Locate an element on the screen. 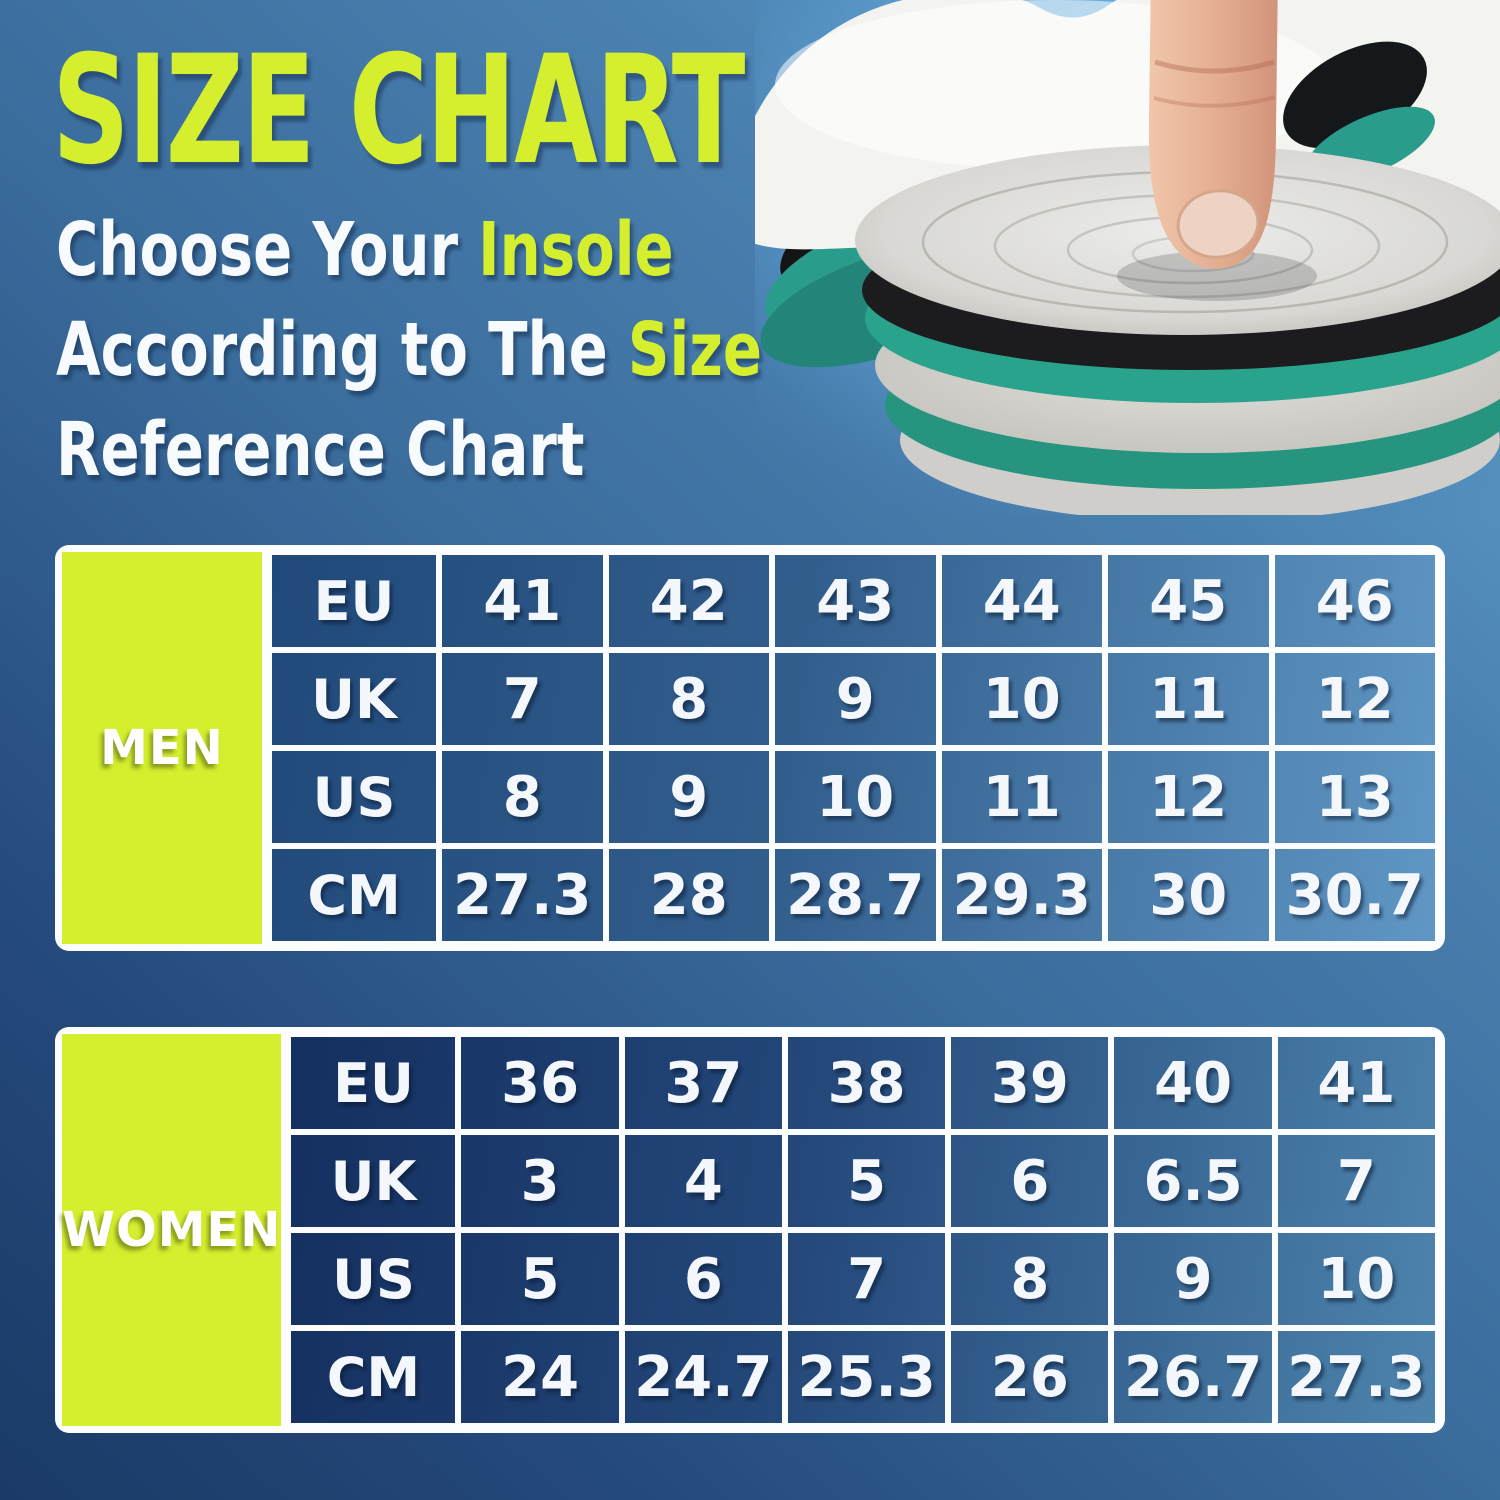 The image size is (1500, 1500). pressing-finger is located at coordinates (1217, 150).